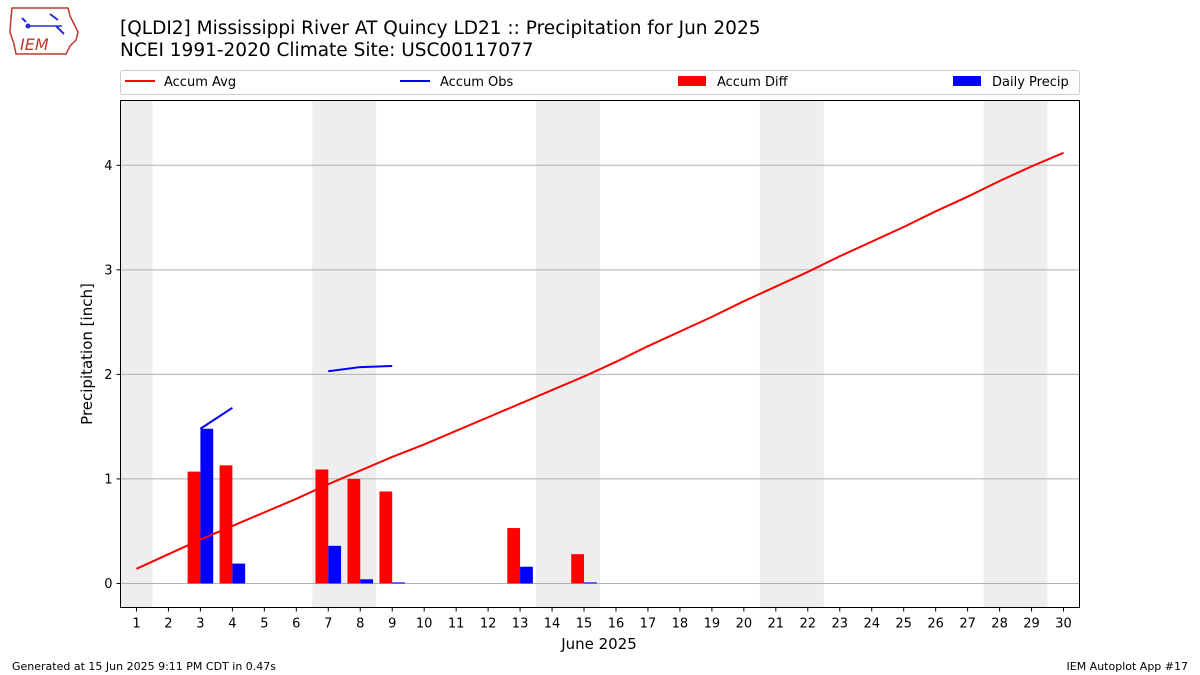 Image resolution: width=1200 pixels, height=675 pixels. What do you see at coordinates (648, 624) in the screenshot?
I see `x-tick-label-17: 17` at bounding box center [648, 624].